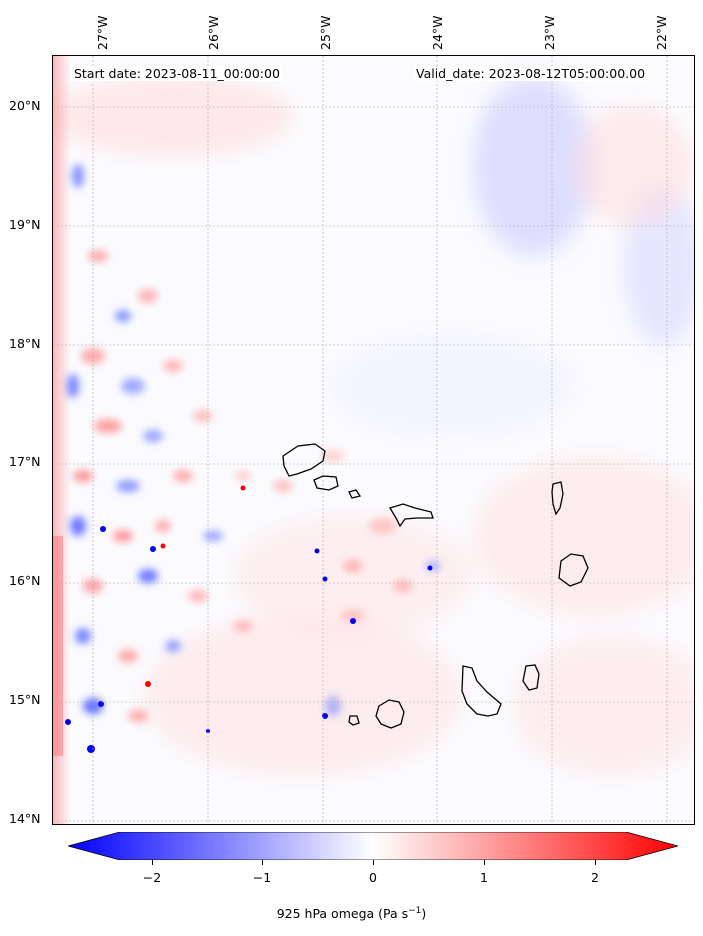 The width and height of the screenshot is (703, 936). Describe the element at coordinates (355, 494) in the screenshot. I see `island-santa-luzia` at that location.